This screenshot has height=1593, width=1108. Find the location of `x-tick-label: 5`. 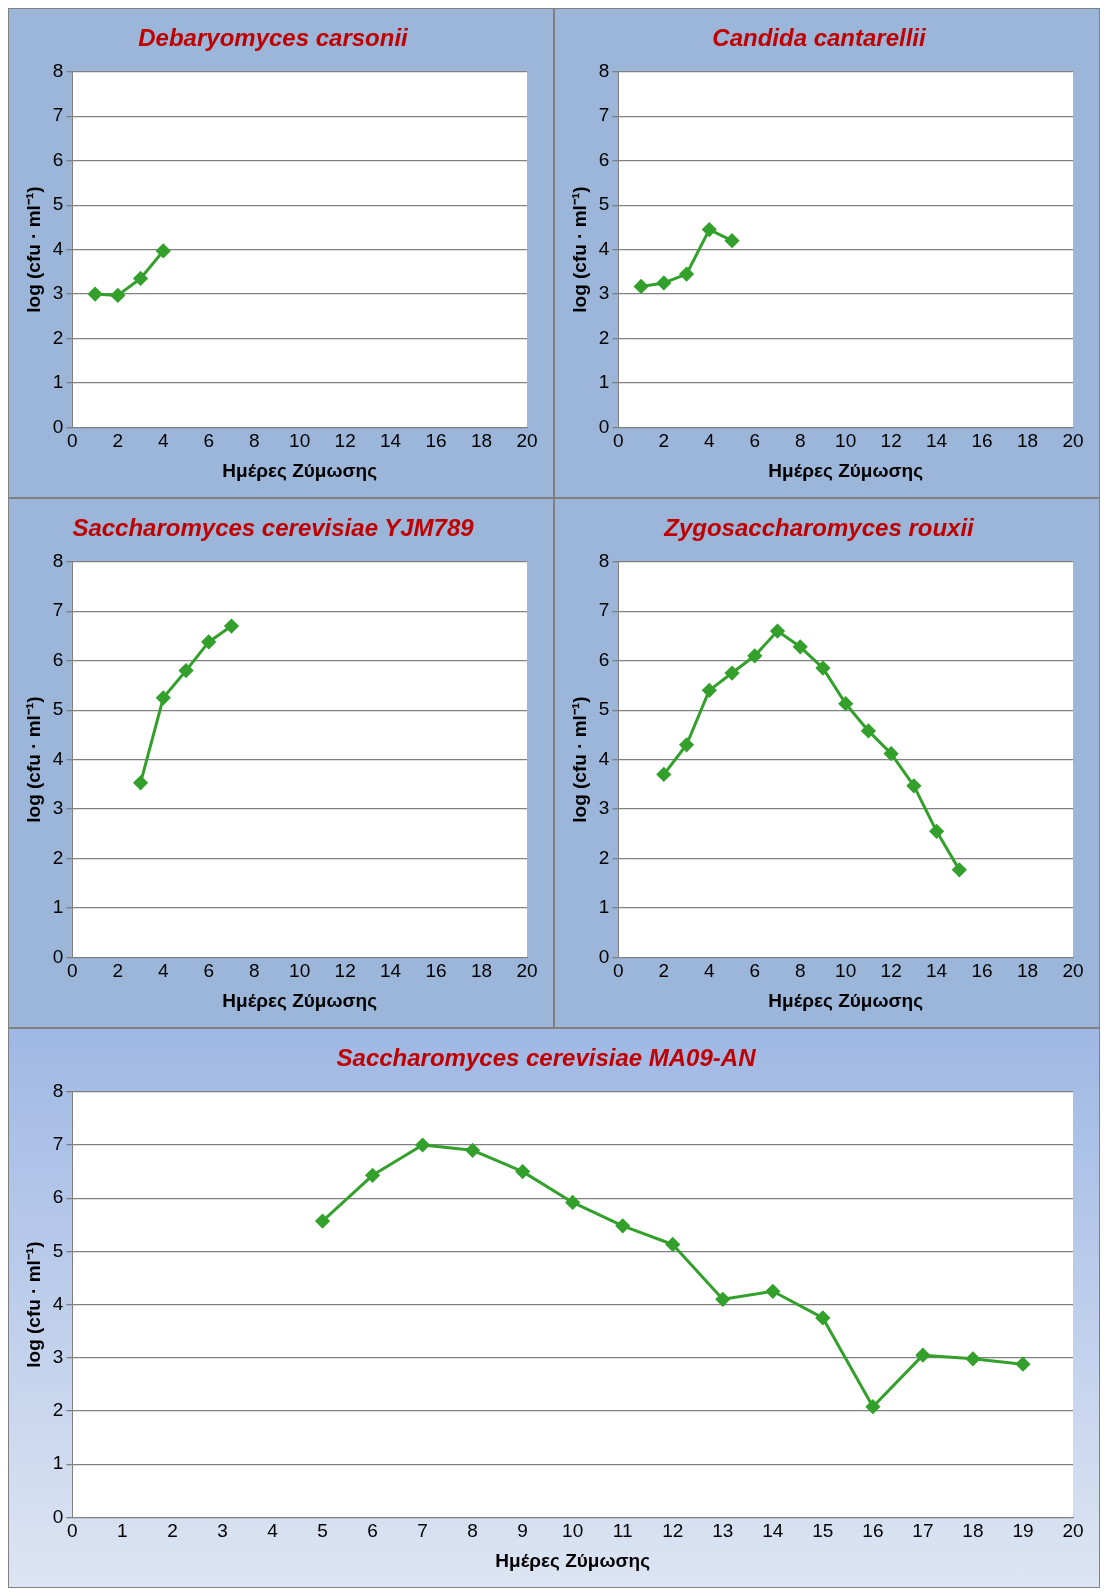

x-tick-label: 5 is located at coordinates (322, 1531).